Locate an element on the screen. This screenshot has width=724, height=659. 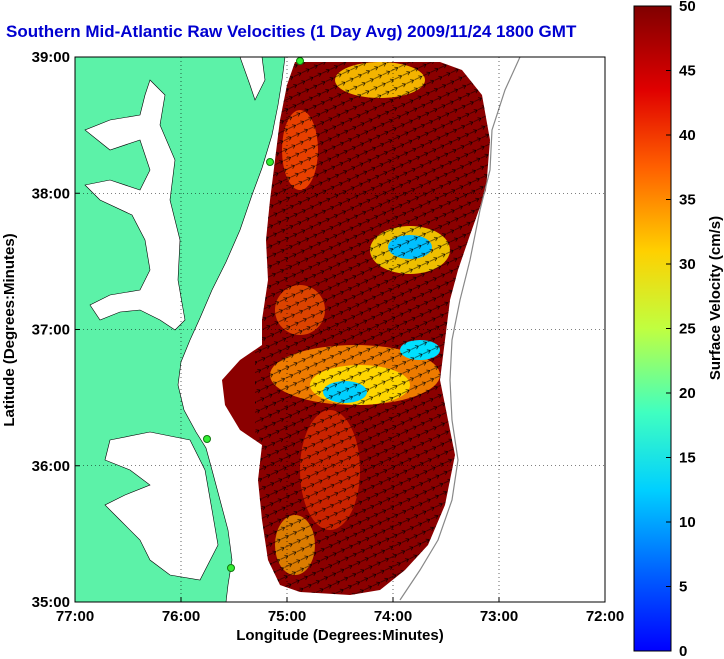
x-axis: 77:00 76:00 75:00 74:00 73:00 72:00 is located at coordinates (340, 611).